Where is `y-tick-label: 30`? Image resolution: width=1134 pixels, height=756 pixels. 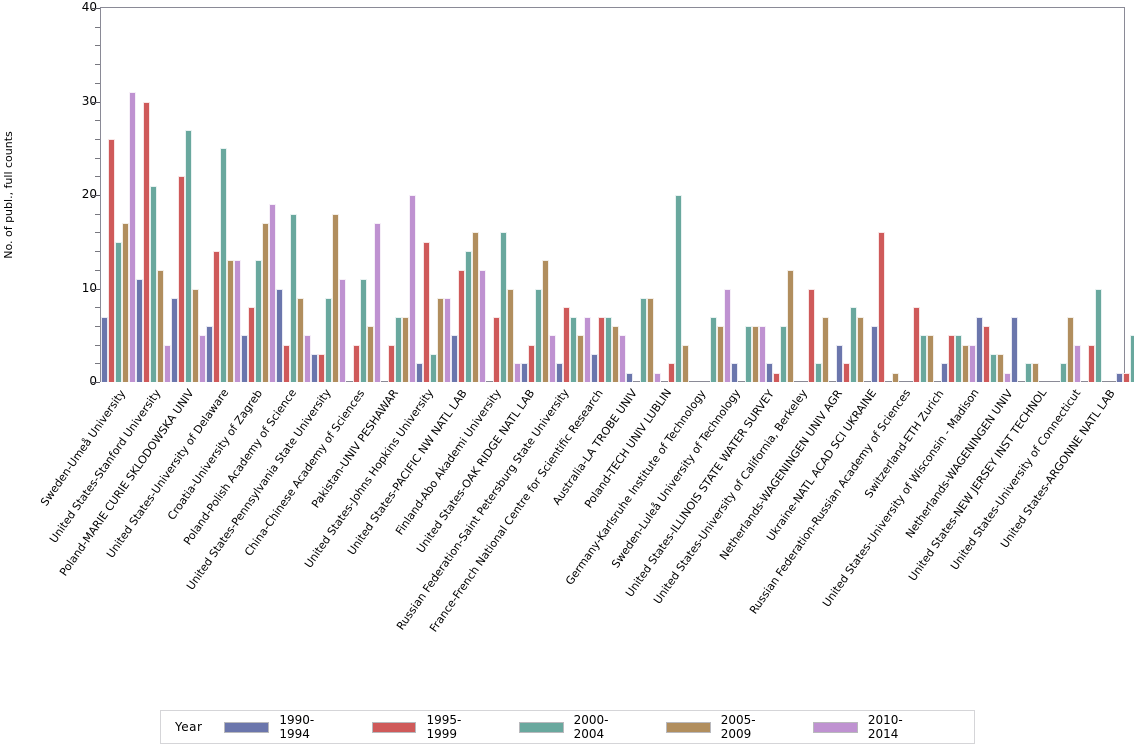
y-tick-label: 30 is located at coordinates (89, 100).